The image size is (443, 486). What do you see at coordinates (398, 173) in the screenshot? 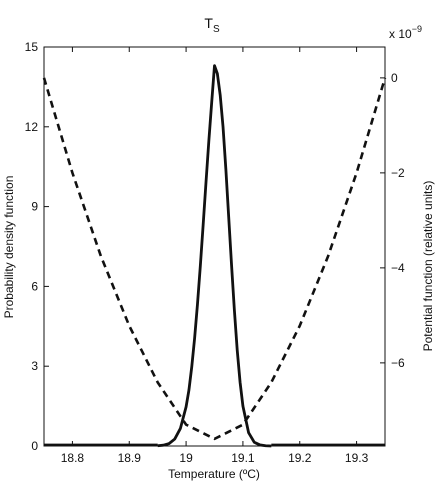
I see `right-y-tick-label: −2` at bounding box center [398, 173].